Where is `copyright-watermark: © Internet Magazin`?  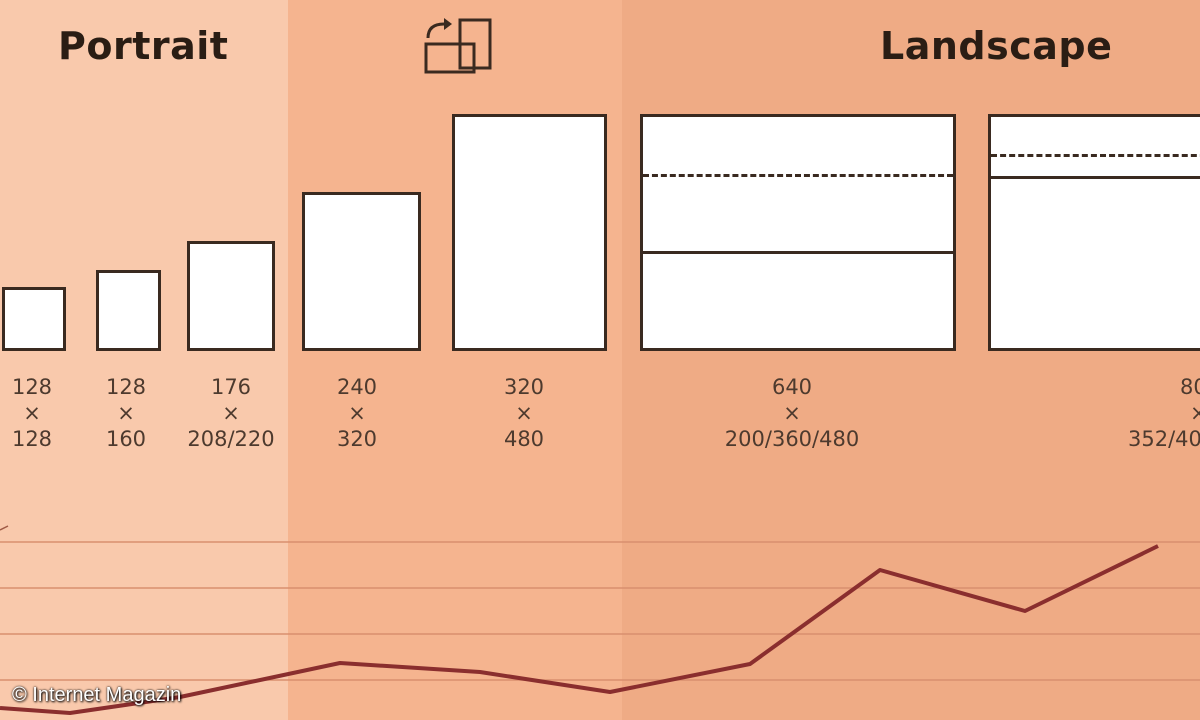
copyright-watermark: © Internet Magazin is located at coordinates (97, 695).